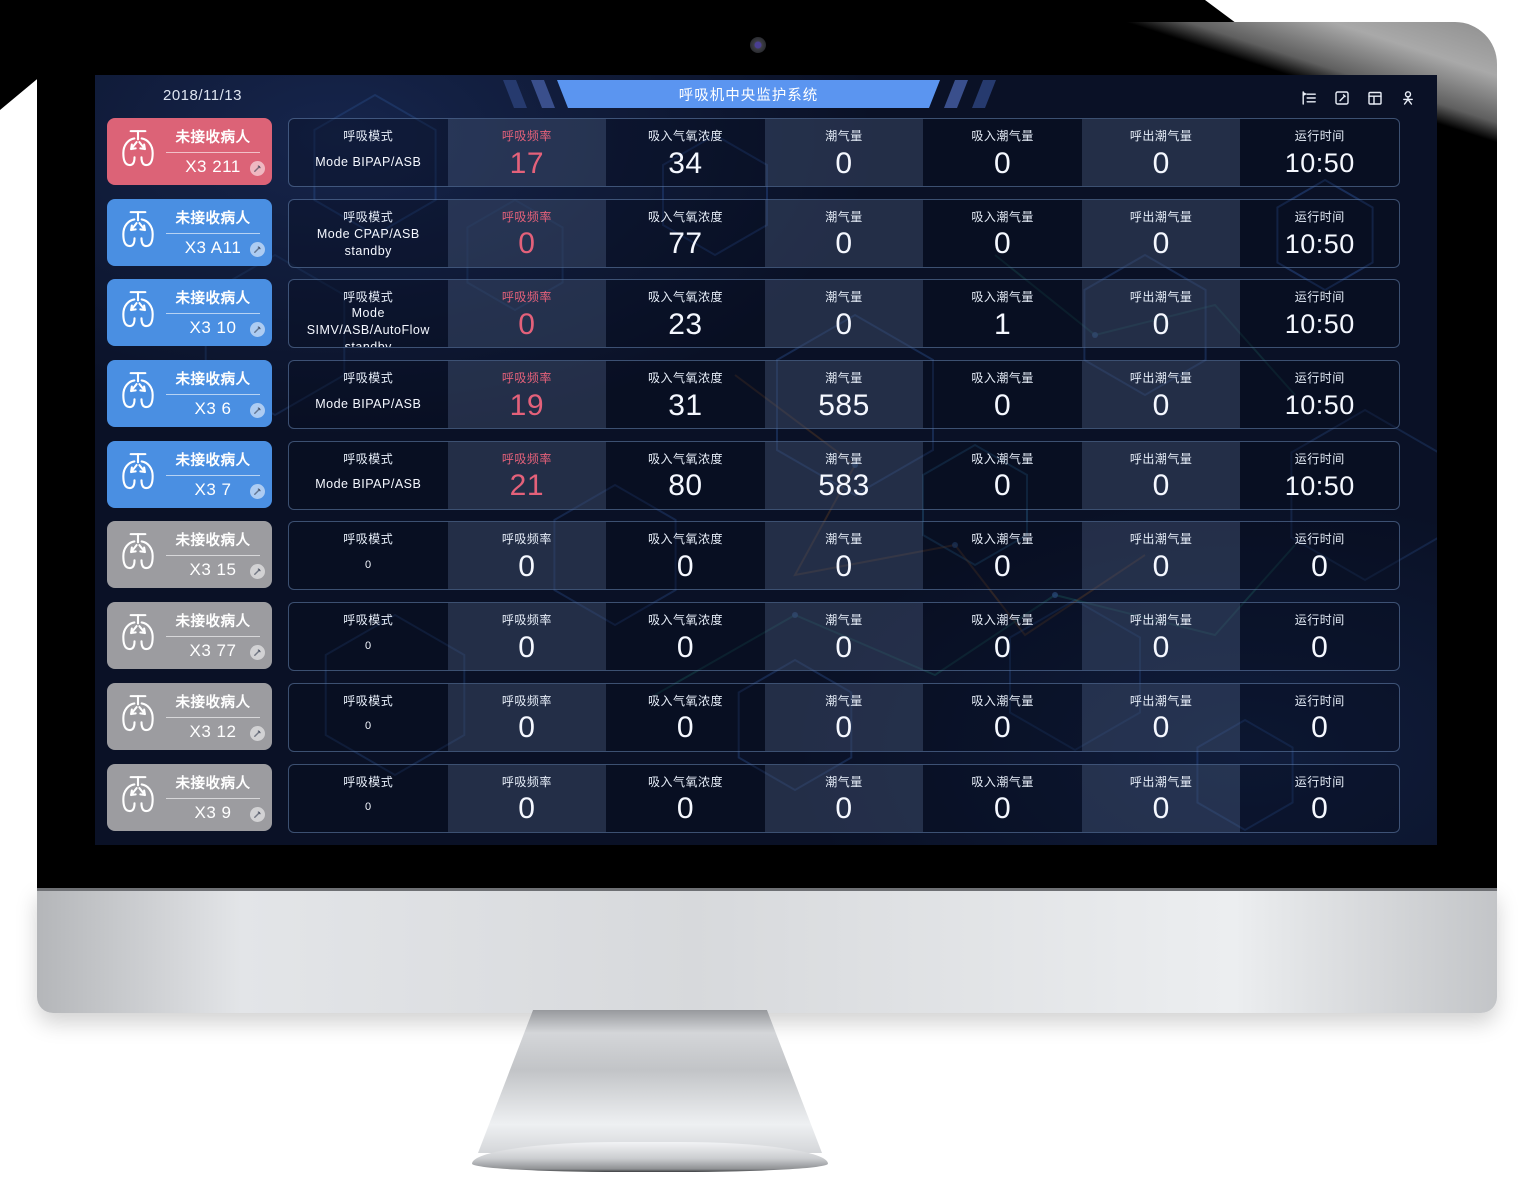 Image resolution: width=1532 pixels, height=1184 pixels. I want to click on patient-id: X3 77, so click(213, 651).